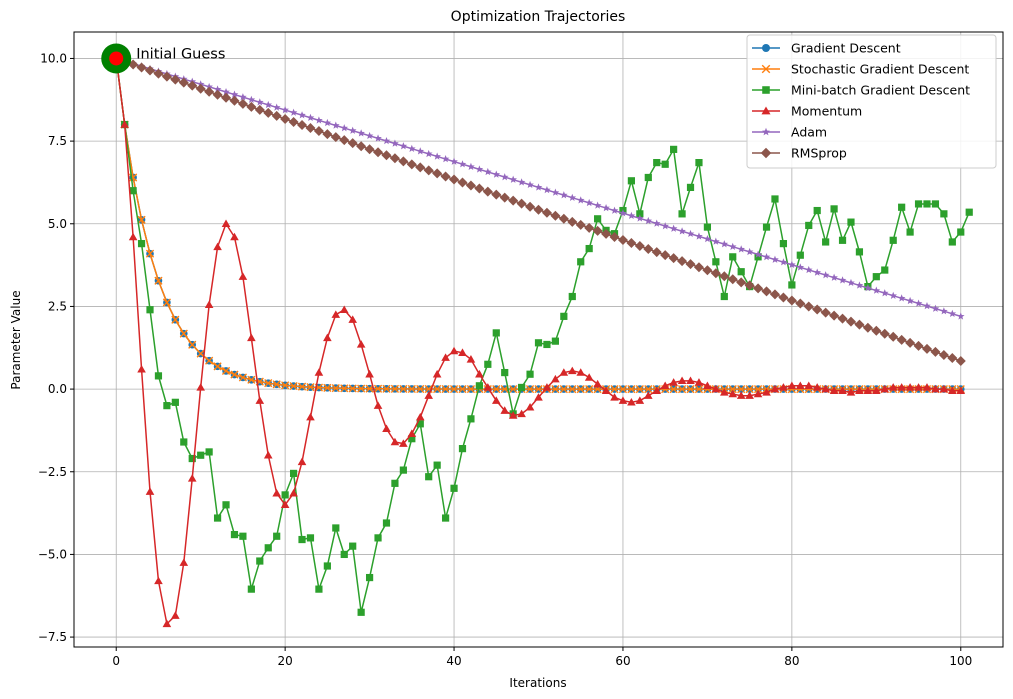 The width and height of the screenshot is (1013, 699). What do you see at coordinates (826, 48) in the screenshot?
I see `legend-entry: Gradient Descent` at bounding box center [826, 48].